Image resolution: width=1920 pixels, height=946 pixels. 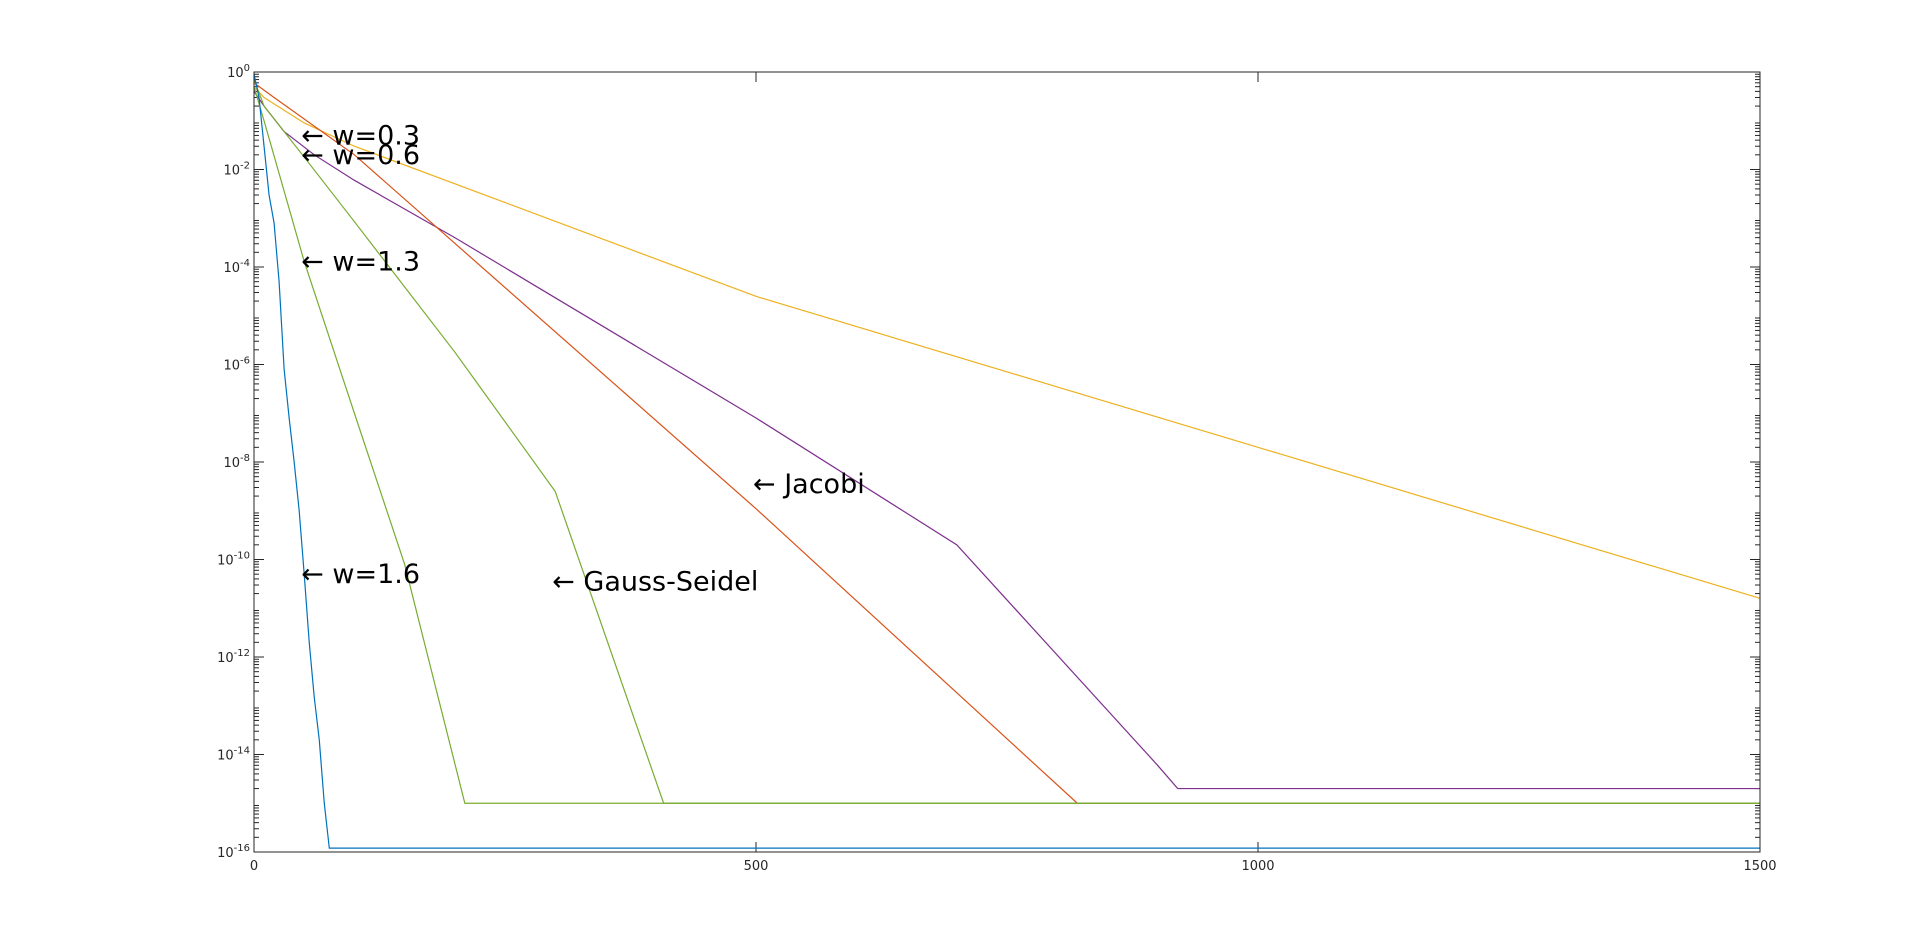 What do you see at coordinates (809, 484) in the screenshot?
I see `annotation-label: ← Jacobi` at bounding box center [809, 484].